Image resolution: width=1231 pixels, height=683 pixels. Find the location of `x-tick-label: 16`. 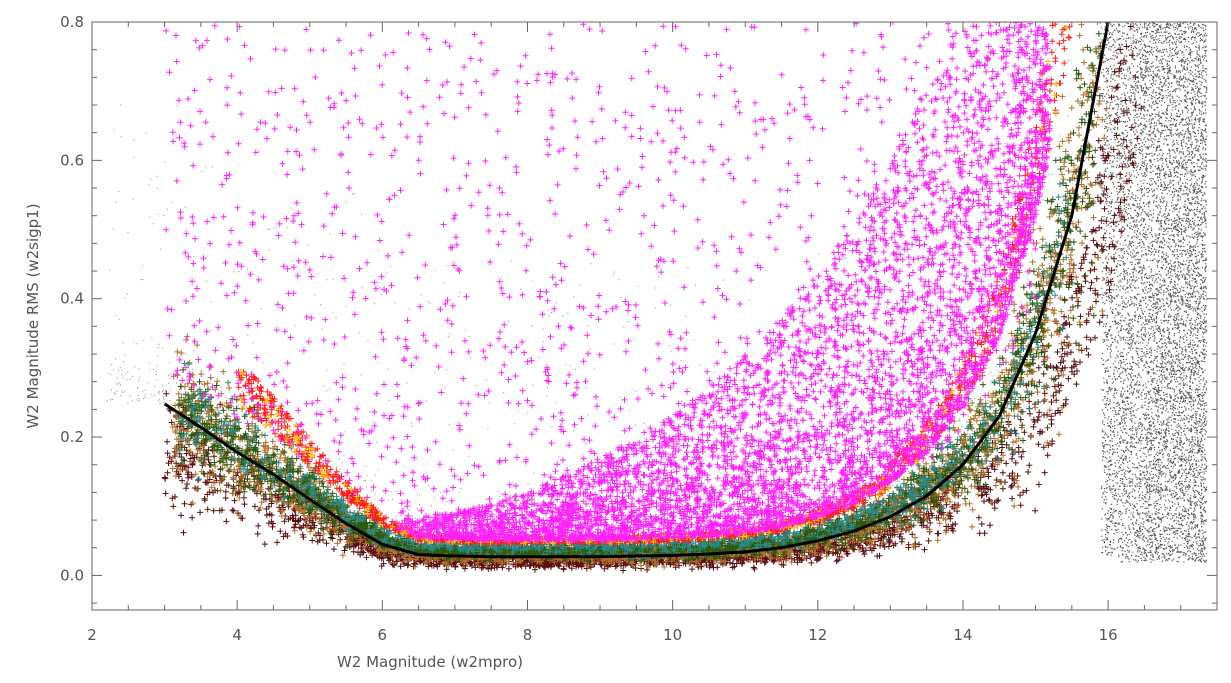

x-tick-label: 16 is located at coordinates (1108, 635).